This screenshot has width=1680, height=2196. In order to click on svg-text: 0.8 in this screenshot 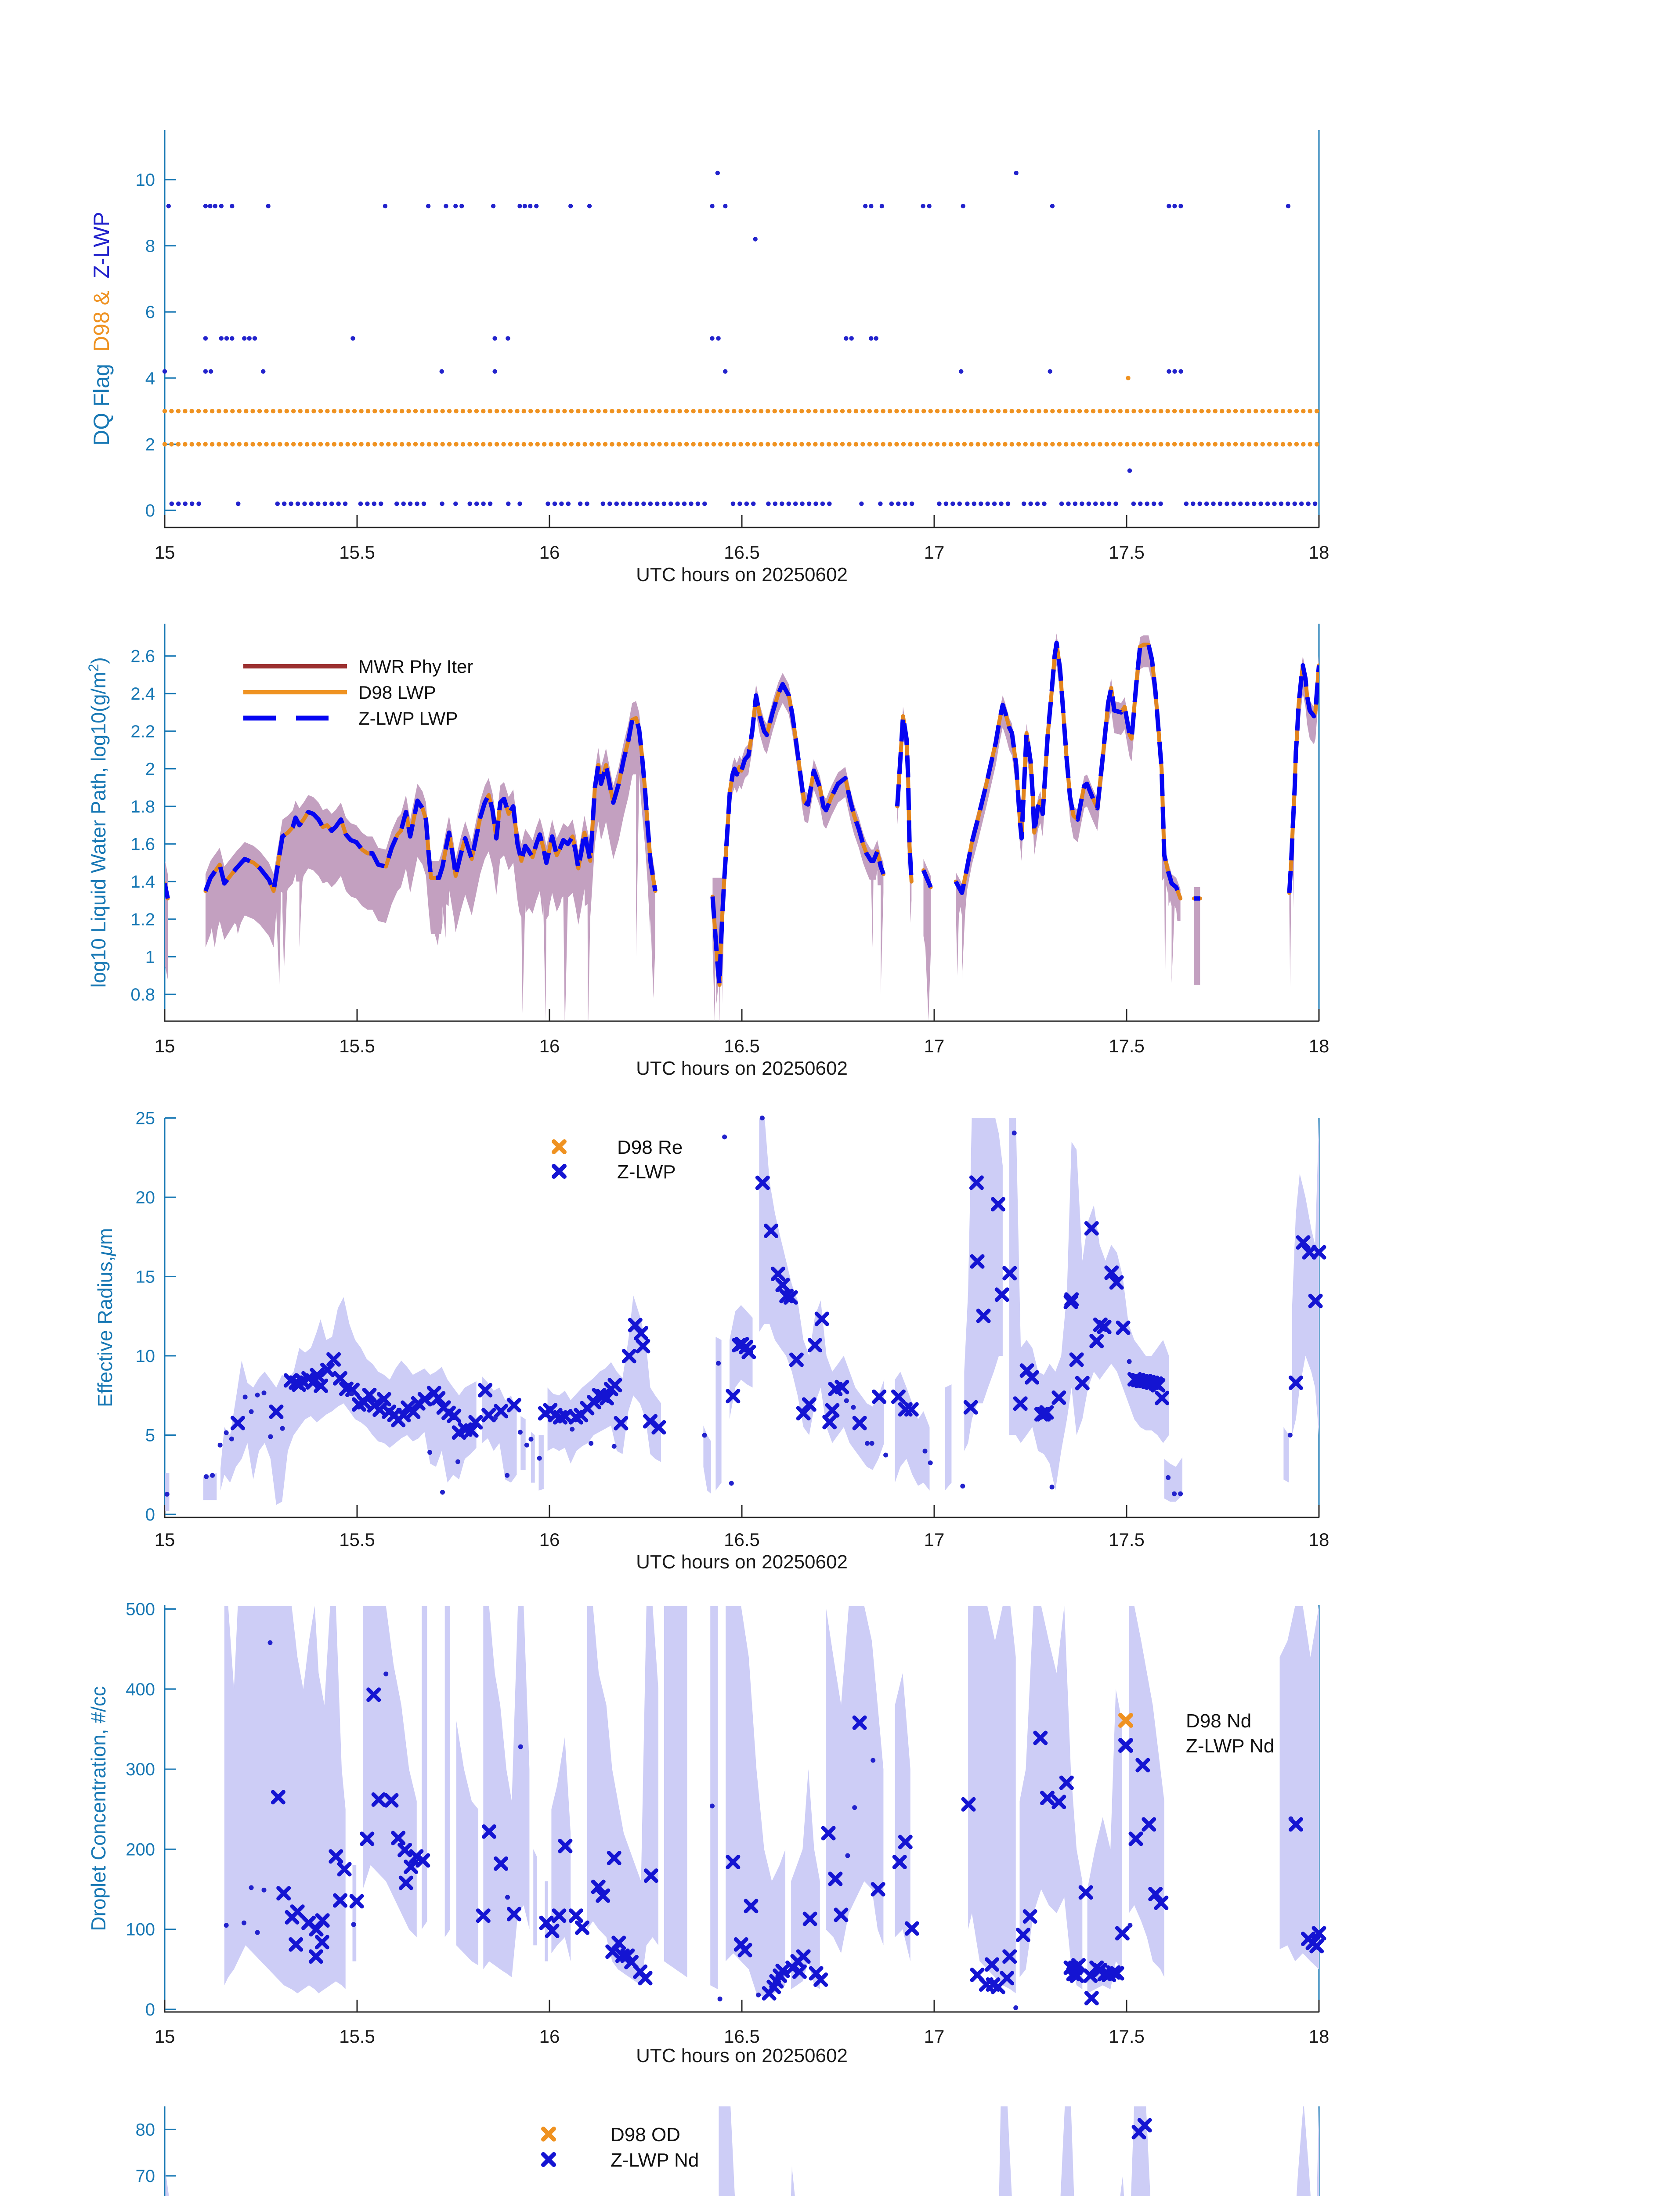, I will do `click(142, 994)`.